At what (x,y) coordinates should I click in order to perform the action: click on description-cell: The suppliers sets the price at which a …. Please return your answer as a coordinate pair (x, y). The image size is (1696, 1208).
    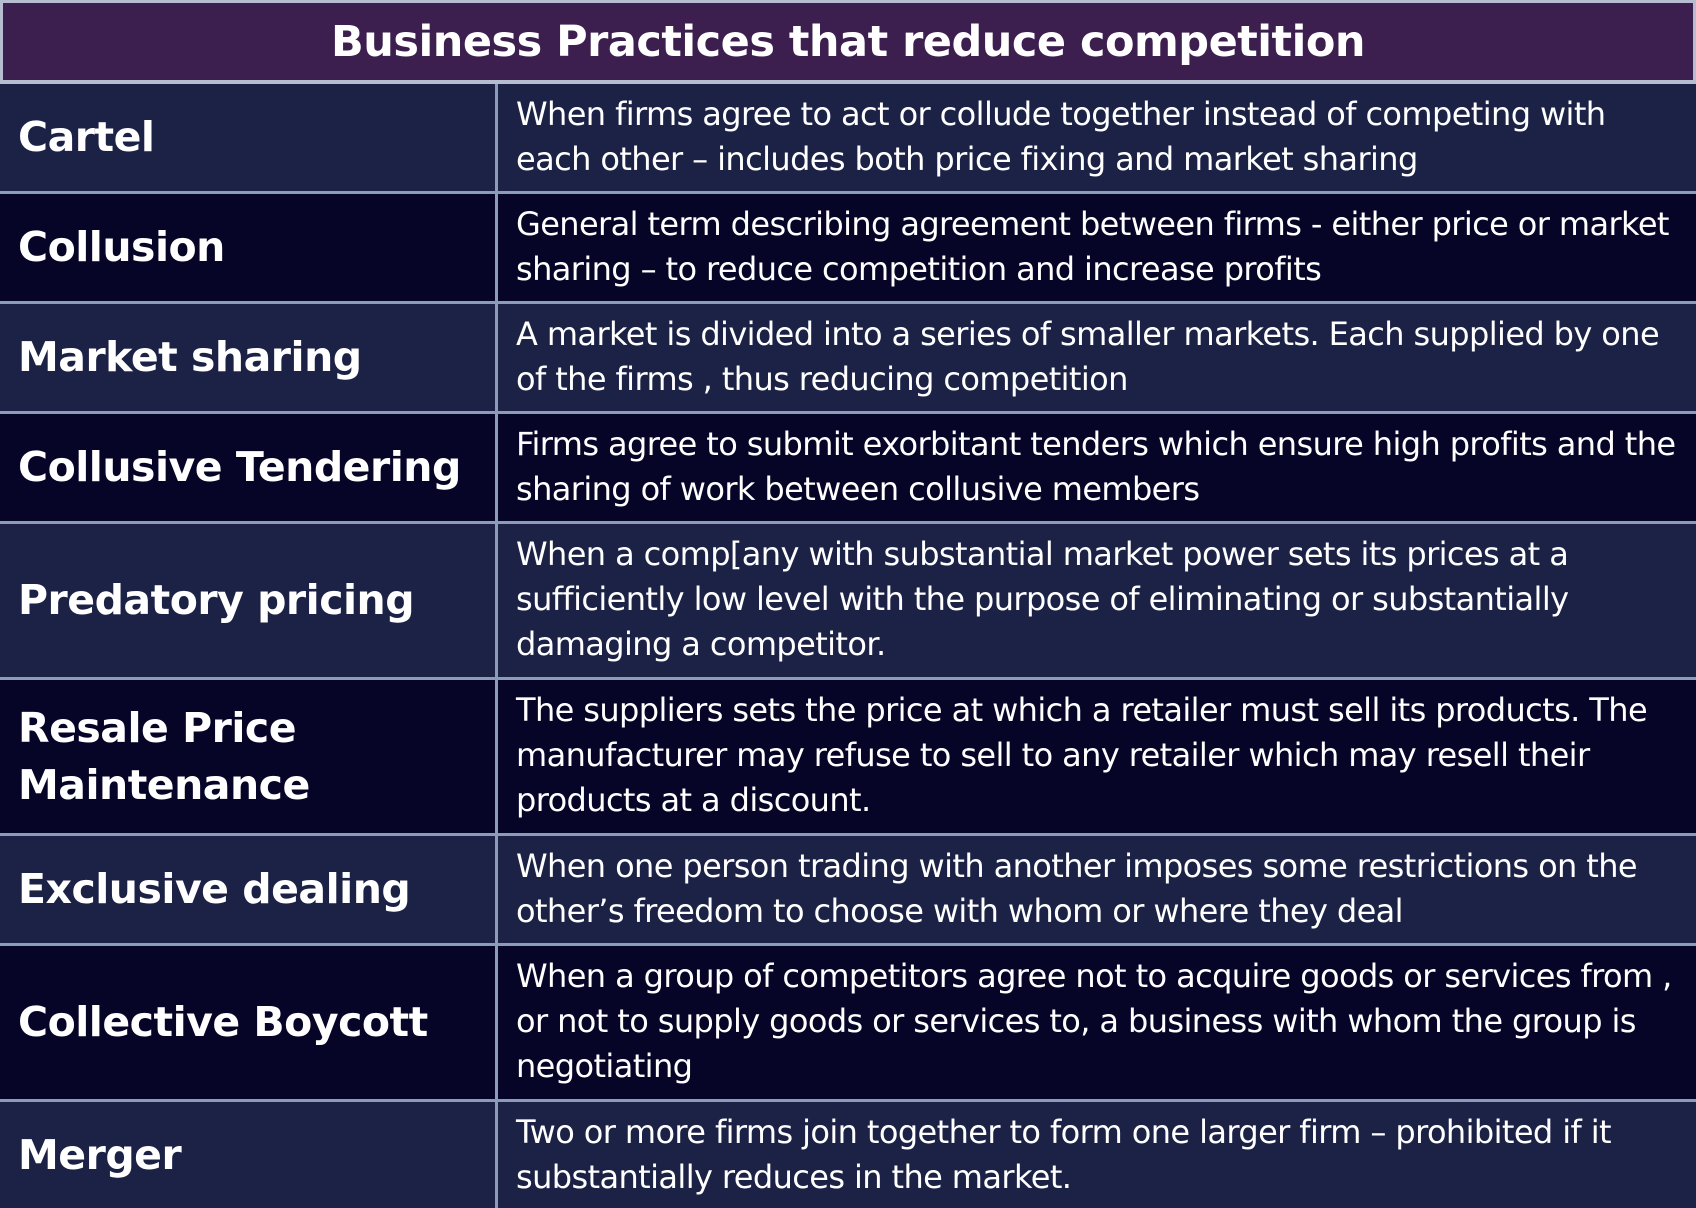
    Looking at the image, I should click on (1082, 755).